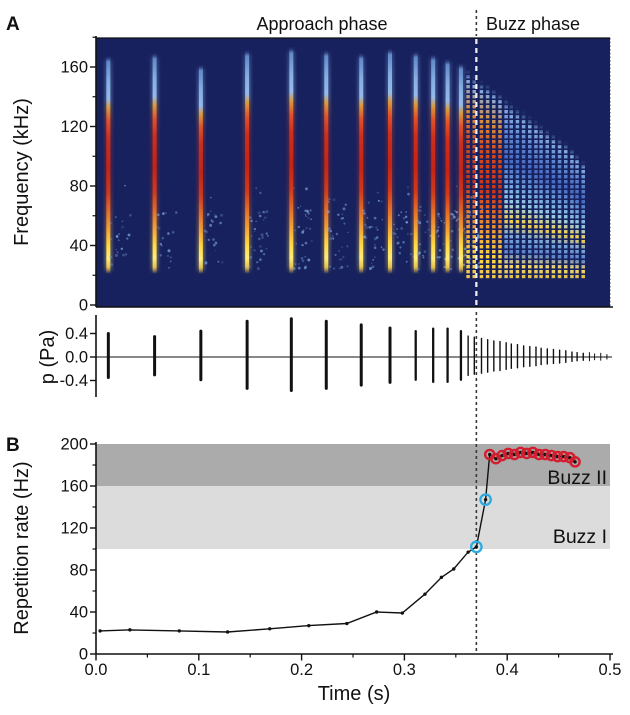  I want to click on time-axis-title: Time (s), so click(354, 694).